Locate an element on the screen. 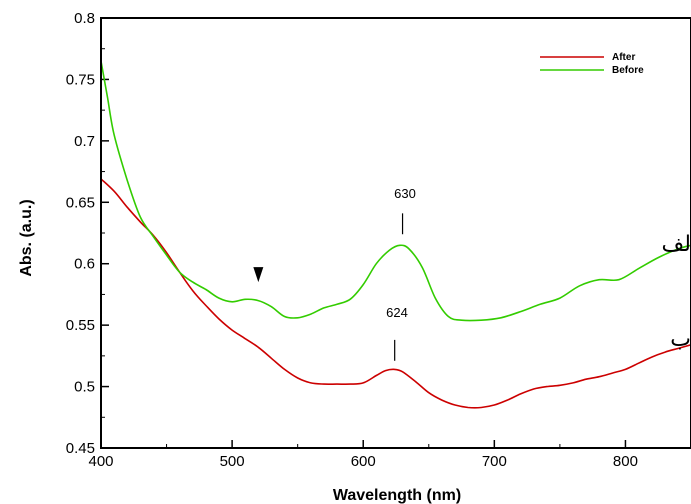 The image size is (691, 504). side-label-before: ﻟﻒ is located at coordinates (676, 244).